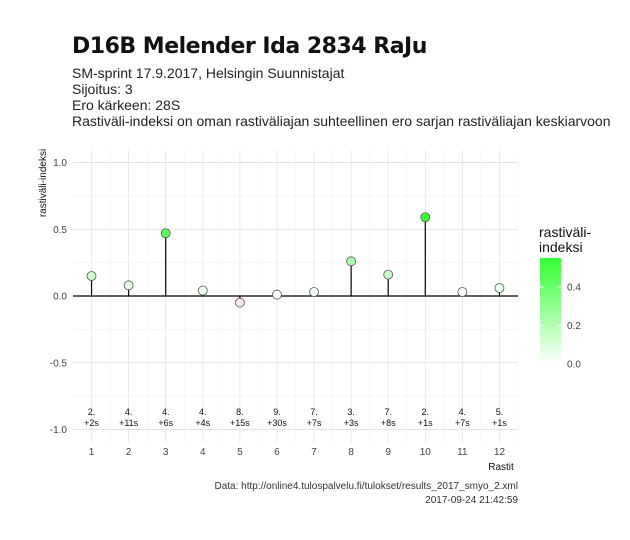  What do you see at coordinates (60, 230) in the screenshot?
I see `y-tick-label: 0.5` at bounding box center [60, 230].